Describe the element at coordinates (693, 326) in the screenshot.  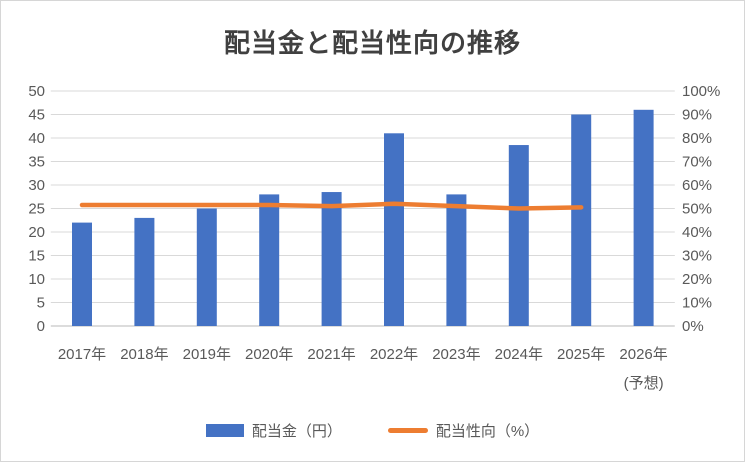
I see `right-axis-tick-label: 0%` at that location.